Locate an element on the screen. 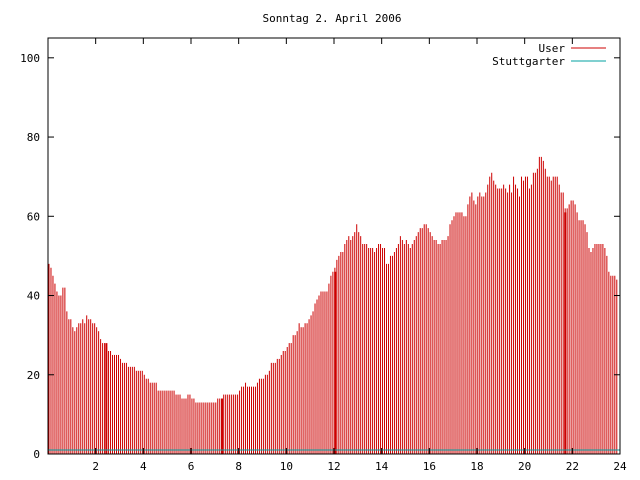 The height and width of the screenshot is (480, 640). y-tick-label: 80 is located at coordinates (33, 137).